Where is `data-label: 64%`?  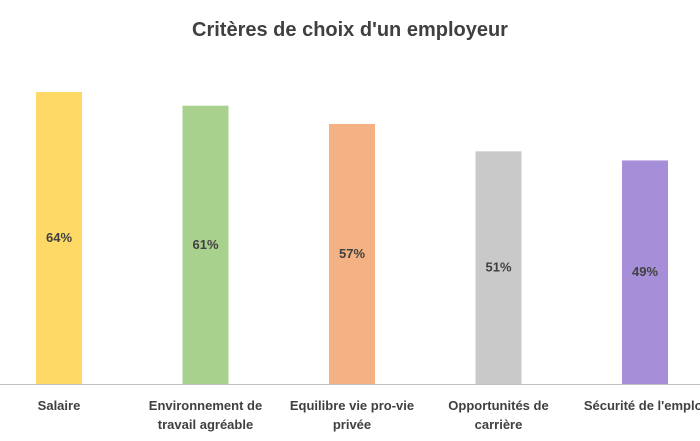
data-label: 64% is located at coordinates (59, 237).